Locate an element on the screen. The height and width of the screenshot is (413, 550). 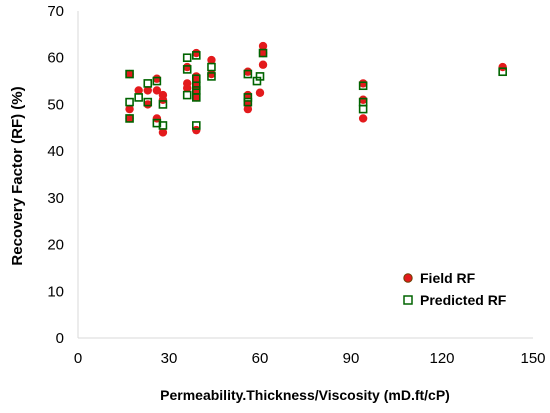
legend-label-field-rf: Field RF is located at coordinates (448, 278).